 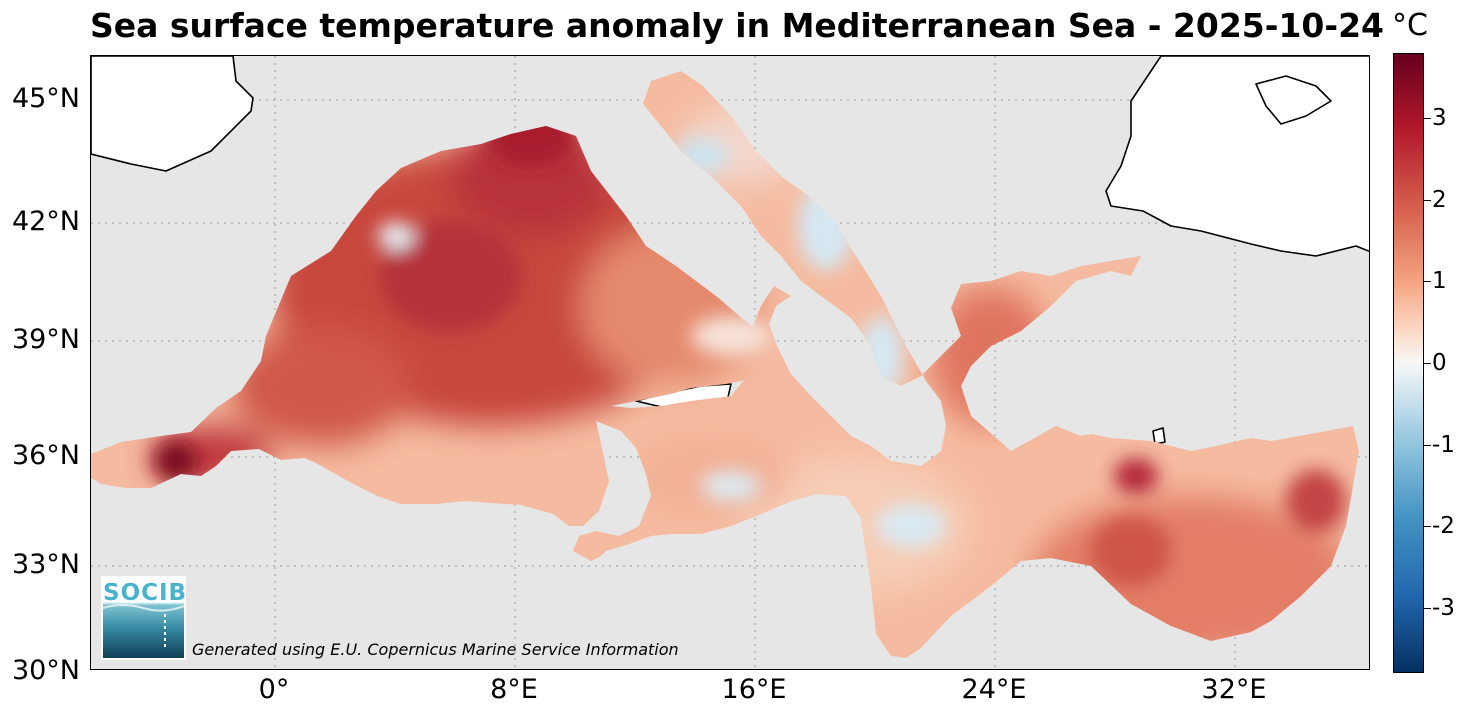 What do you see at coordinates (1439, 200) in the screenshot?
I see `colorbar-label-2: 2` at bounding box center [1439, 200].